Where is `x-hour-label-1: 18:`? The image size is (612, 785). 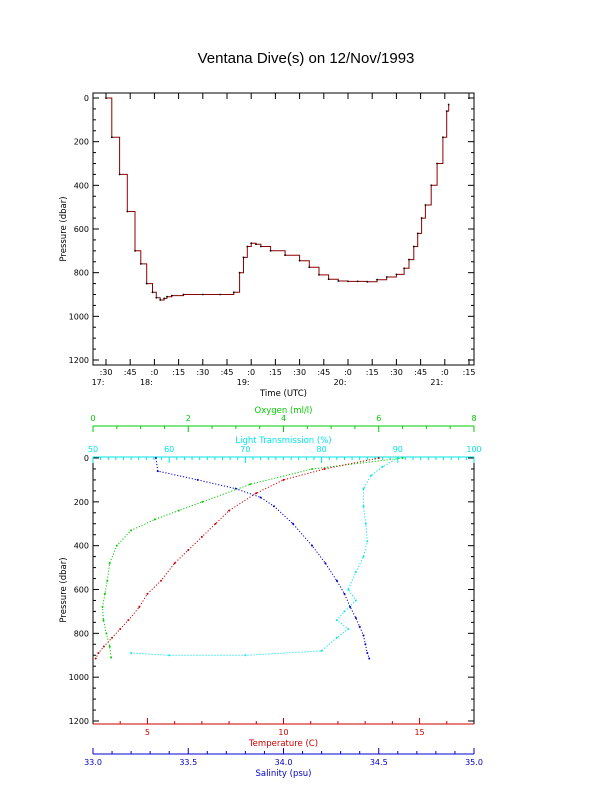
x-hour-label-1: 18: is located at coordinates (146, 382).